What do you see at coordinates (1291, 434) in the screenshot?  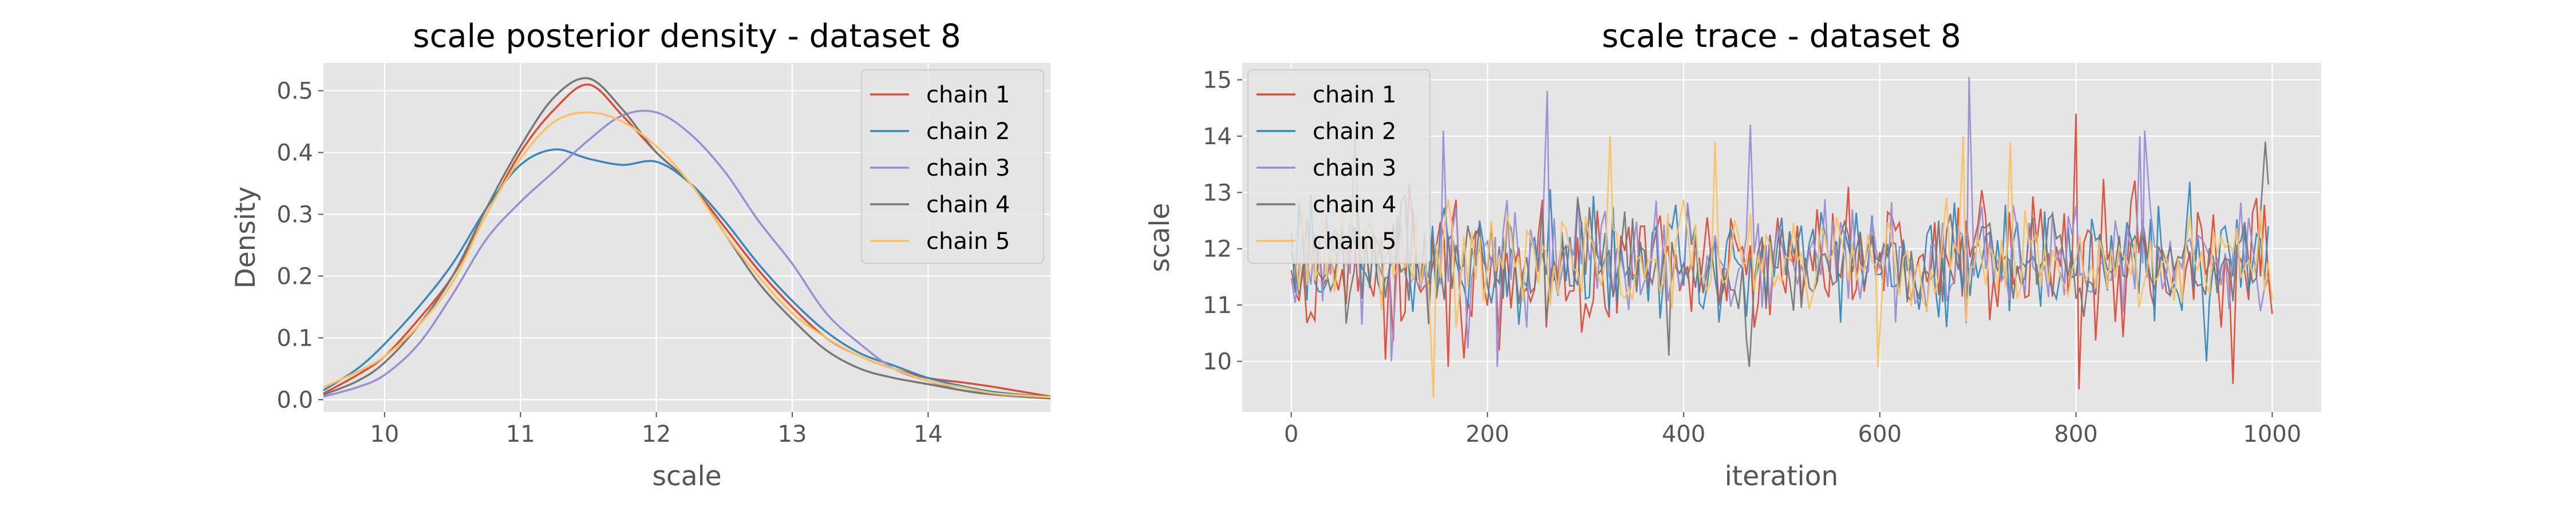 I see `trace-x-tick-label: 0` at bounding box center [1291, 434].